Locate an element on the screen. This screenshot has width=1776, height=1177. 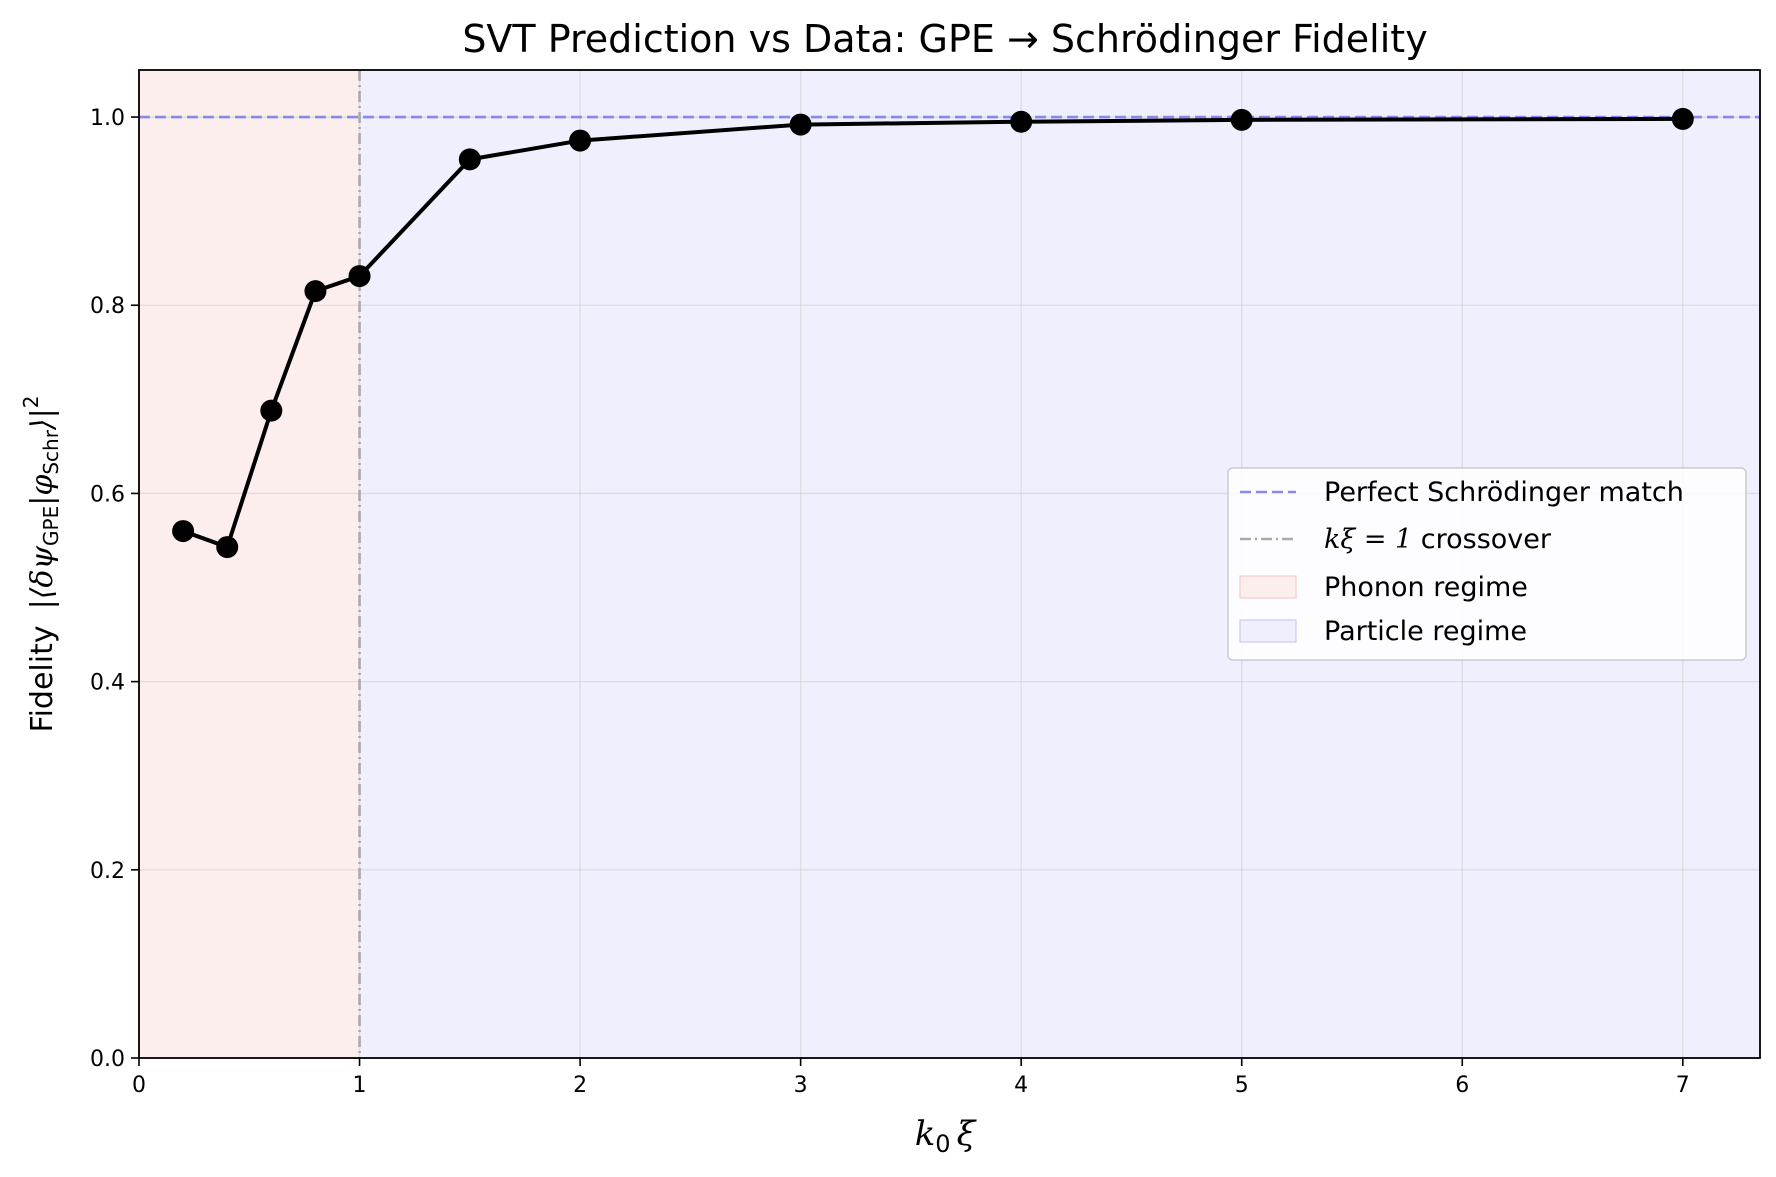
x-tick-label: 2 is located at coordinates (580, 1085).